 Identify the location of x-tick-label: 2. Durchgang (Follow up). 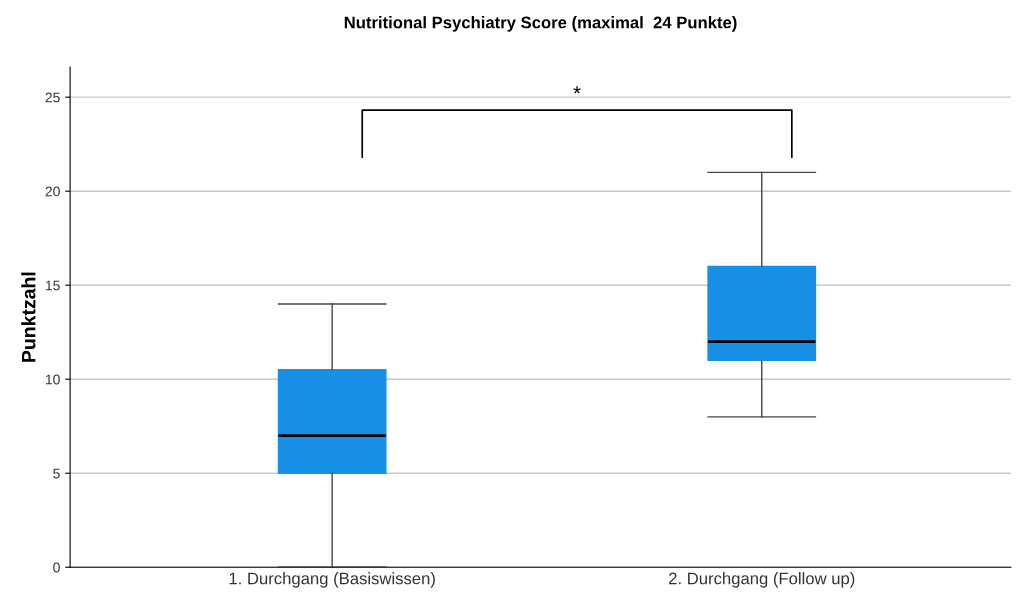
(762, 580).